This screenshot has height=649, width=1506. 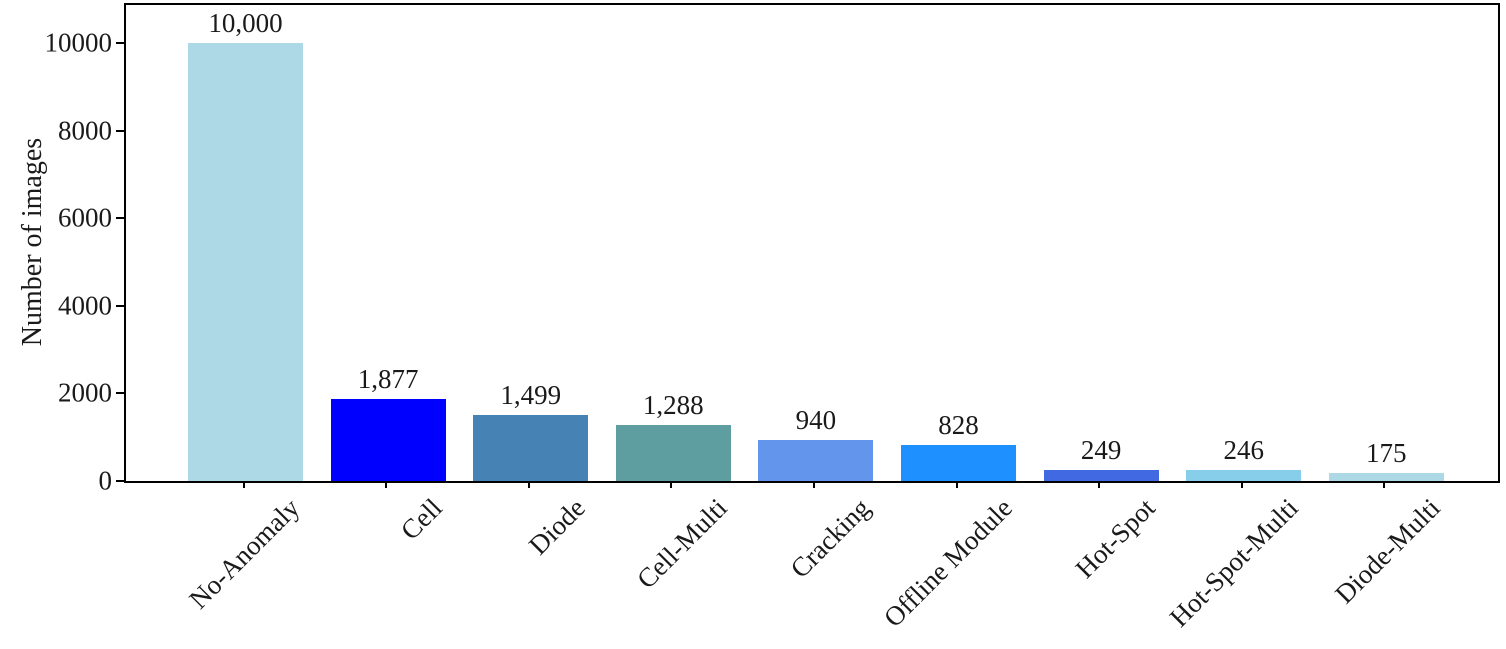 I want to click on bar-diode, so click(x=531, y=448).